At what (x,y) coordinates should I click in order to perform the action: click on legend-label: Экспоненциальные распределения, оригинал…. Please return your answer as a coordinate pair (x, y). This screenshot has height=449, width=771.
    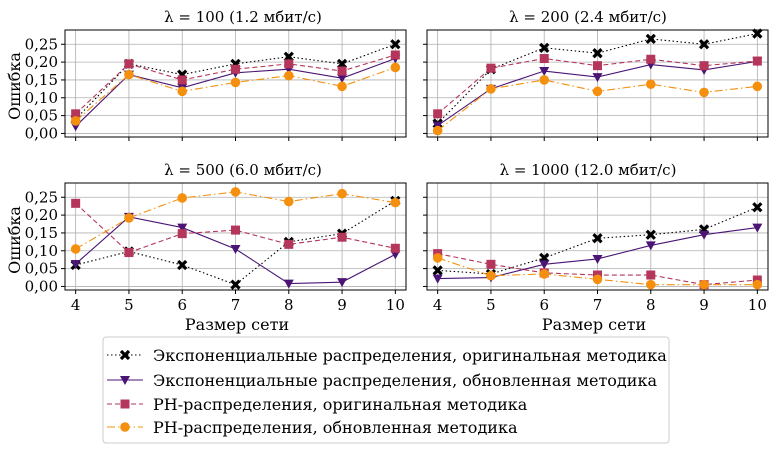
    Looking at the image, I should click on (410, 355).